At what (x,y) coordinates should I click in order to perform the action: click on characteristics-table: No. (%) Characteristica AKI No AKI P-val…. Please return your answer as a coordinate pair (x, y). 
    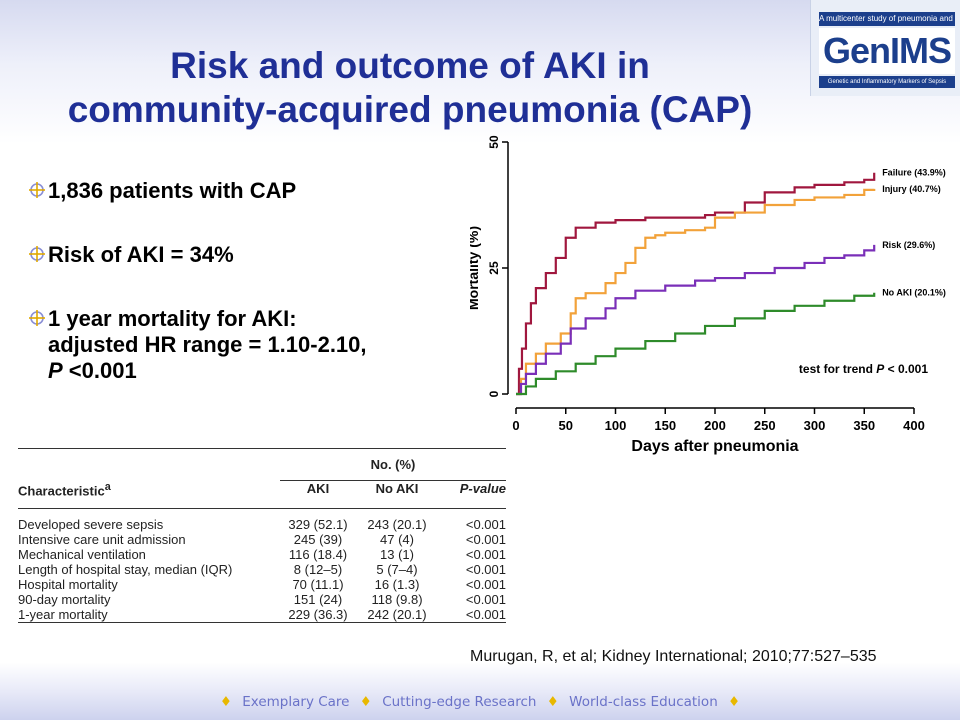
    Looking at the image, I should click on (262, 545).